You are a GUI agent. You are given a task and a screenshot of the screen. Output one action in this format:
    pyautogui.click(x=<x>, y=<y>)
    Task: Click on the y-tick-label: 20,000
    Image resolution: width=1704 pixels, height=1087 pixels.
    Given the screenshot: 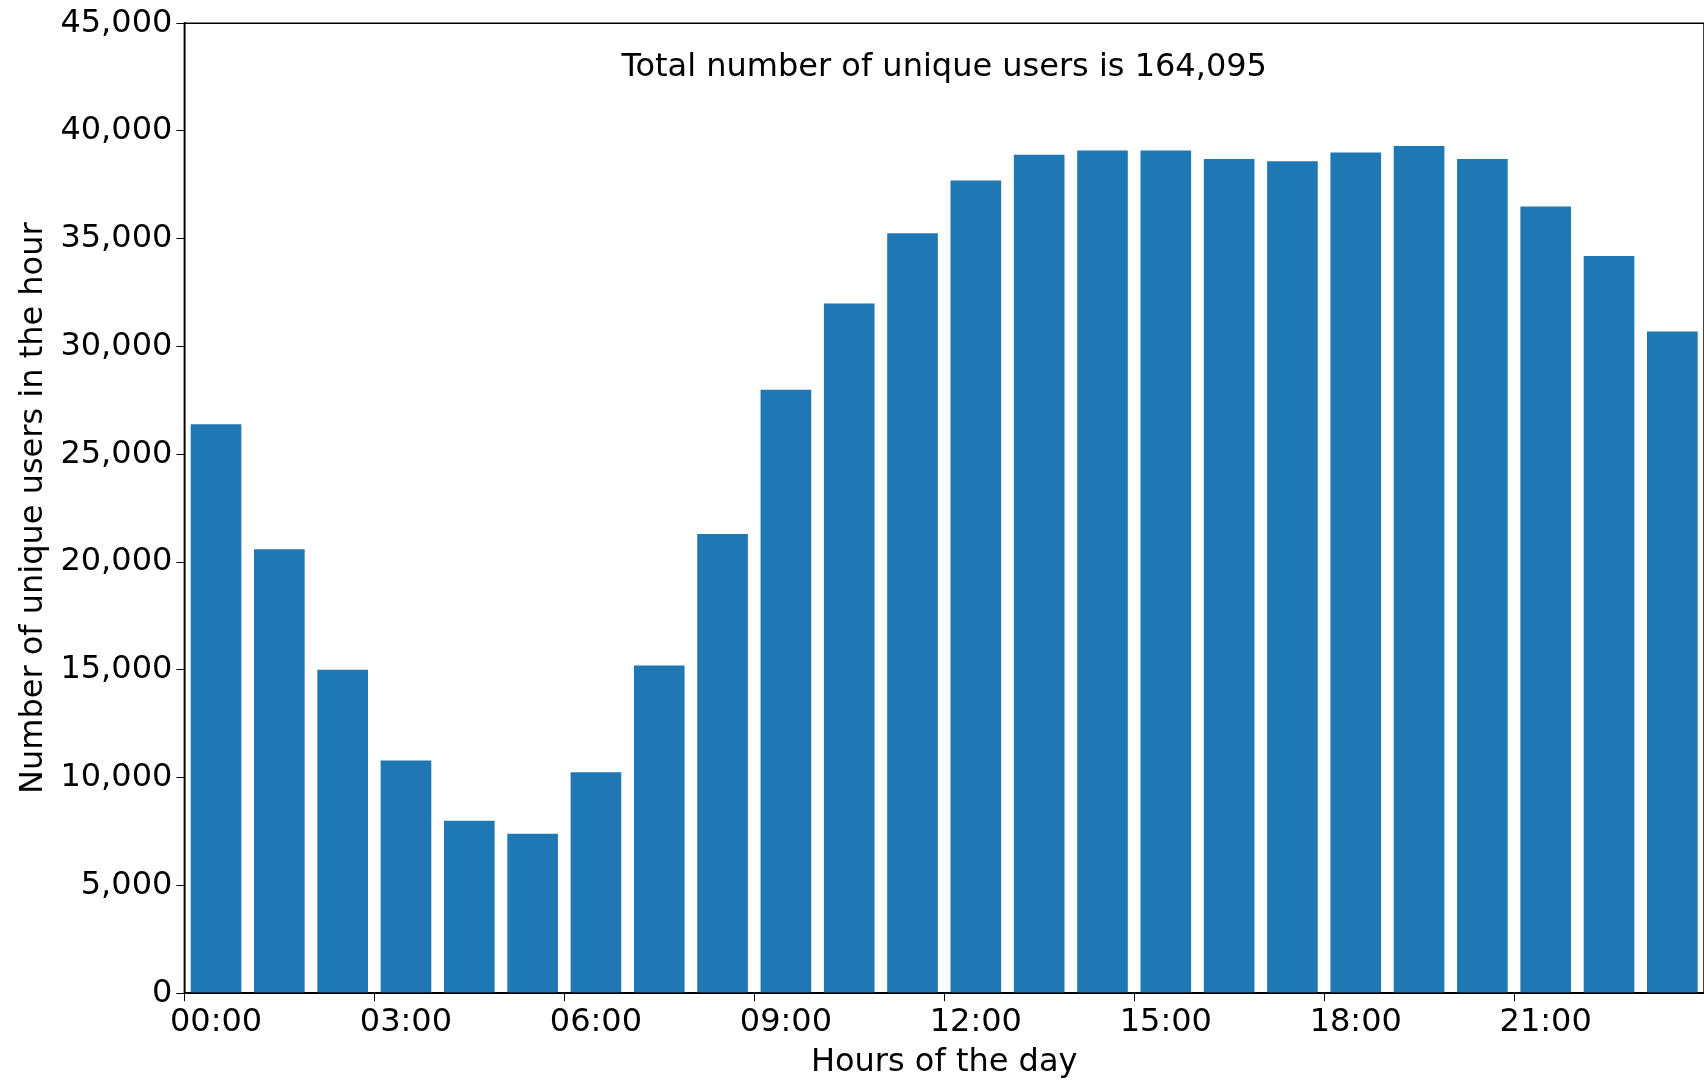 What is the action you would take?
    pyautogui.click(x=116, y=559)
    